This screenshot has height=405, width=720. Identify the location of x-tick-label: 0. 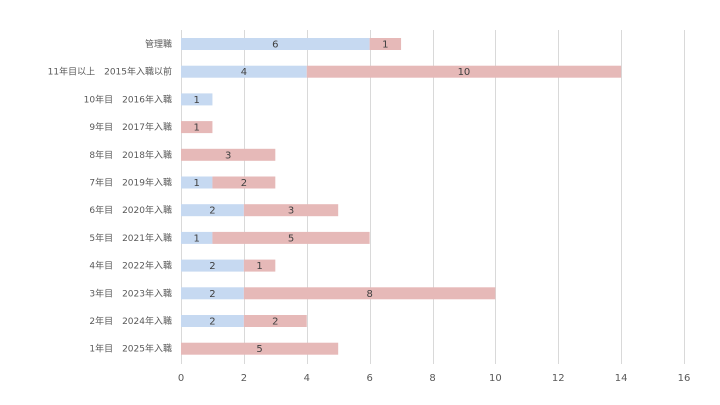
(181, 378).